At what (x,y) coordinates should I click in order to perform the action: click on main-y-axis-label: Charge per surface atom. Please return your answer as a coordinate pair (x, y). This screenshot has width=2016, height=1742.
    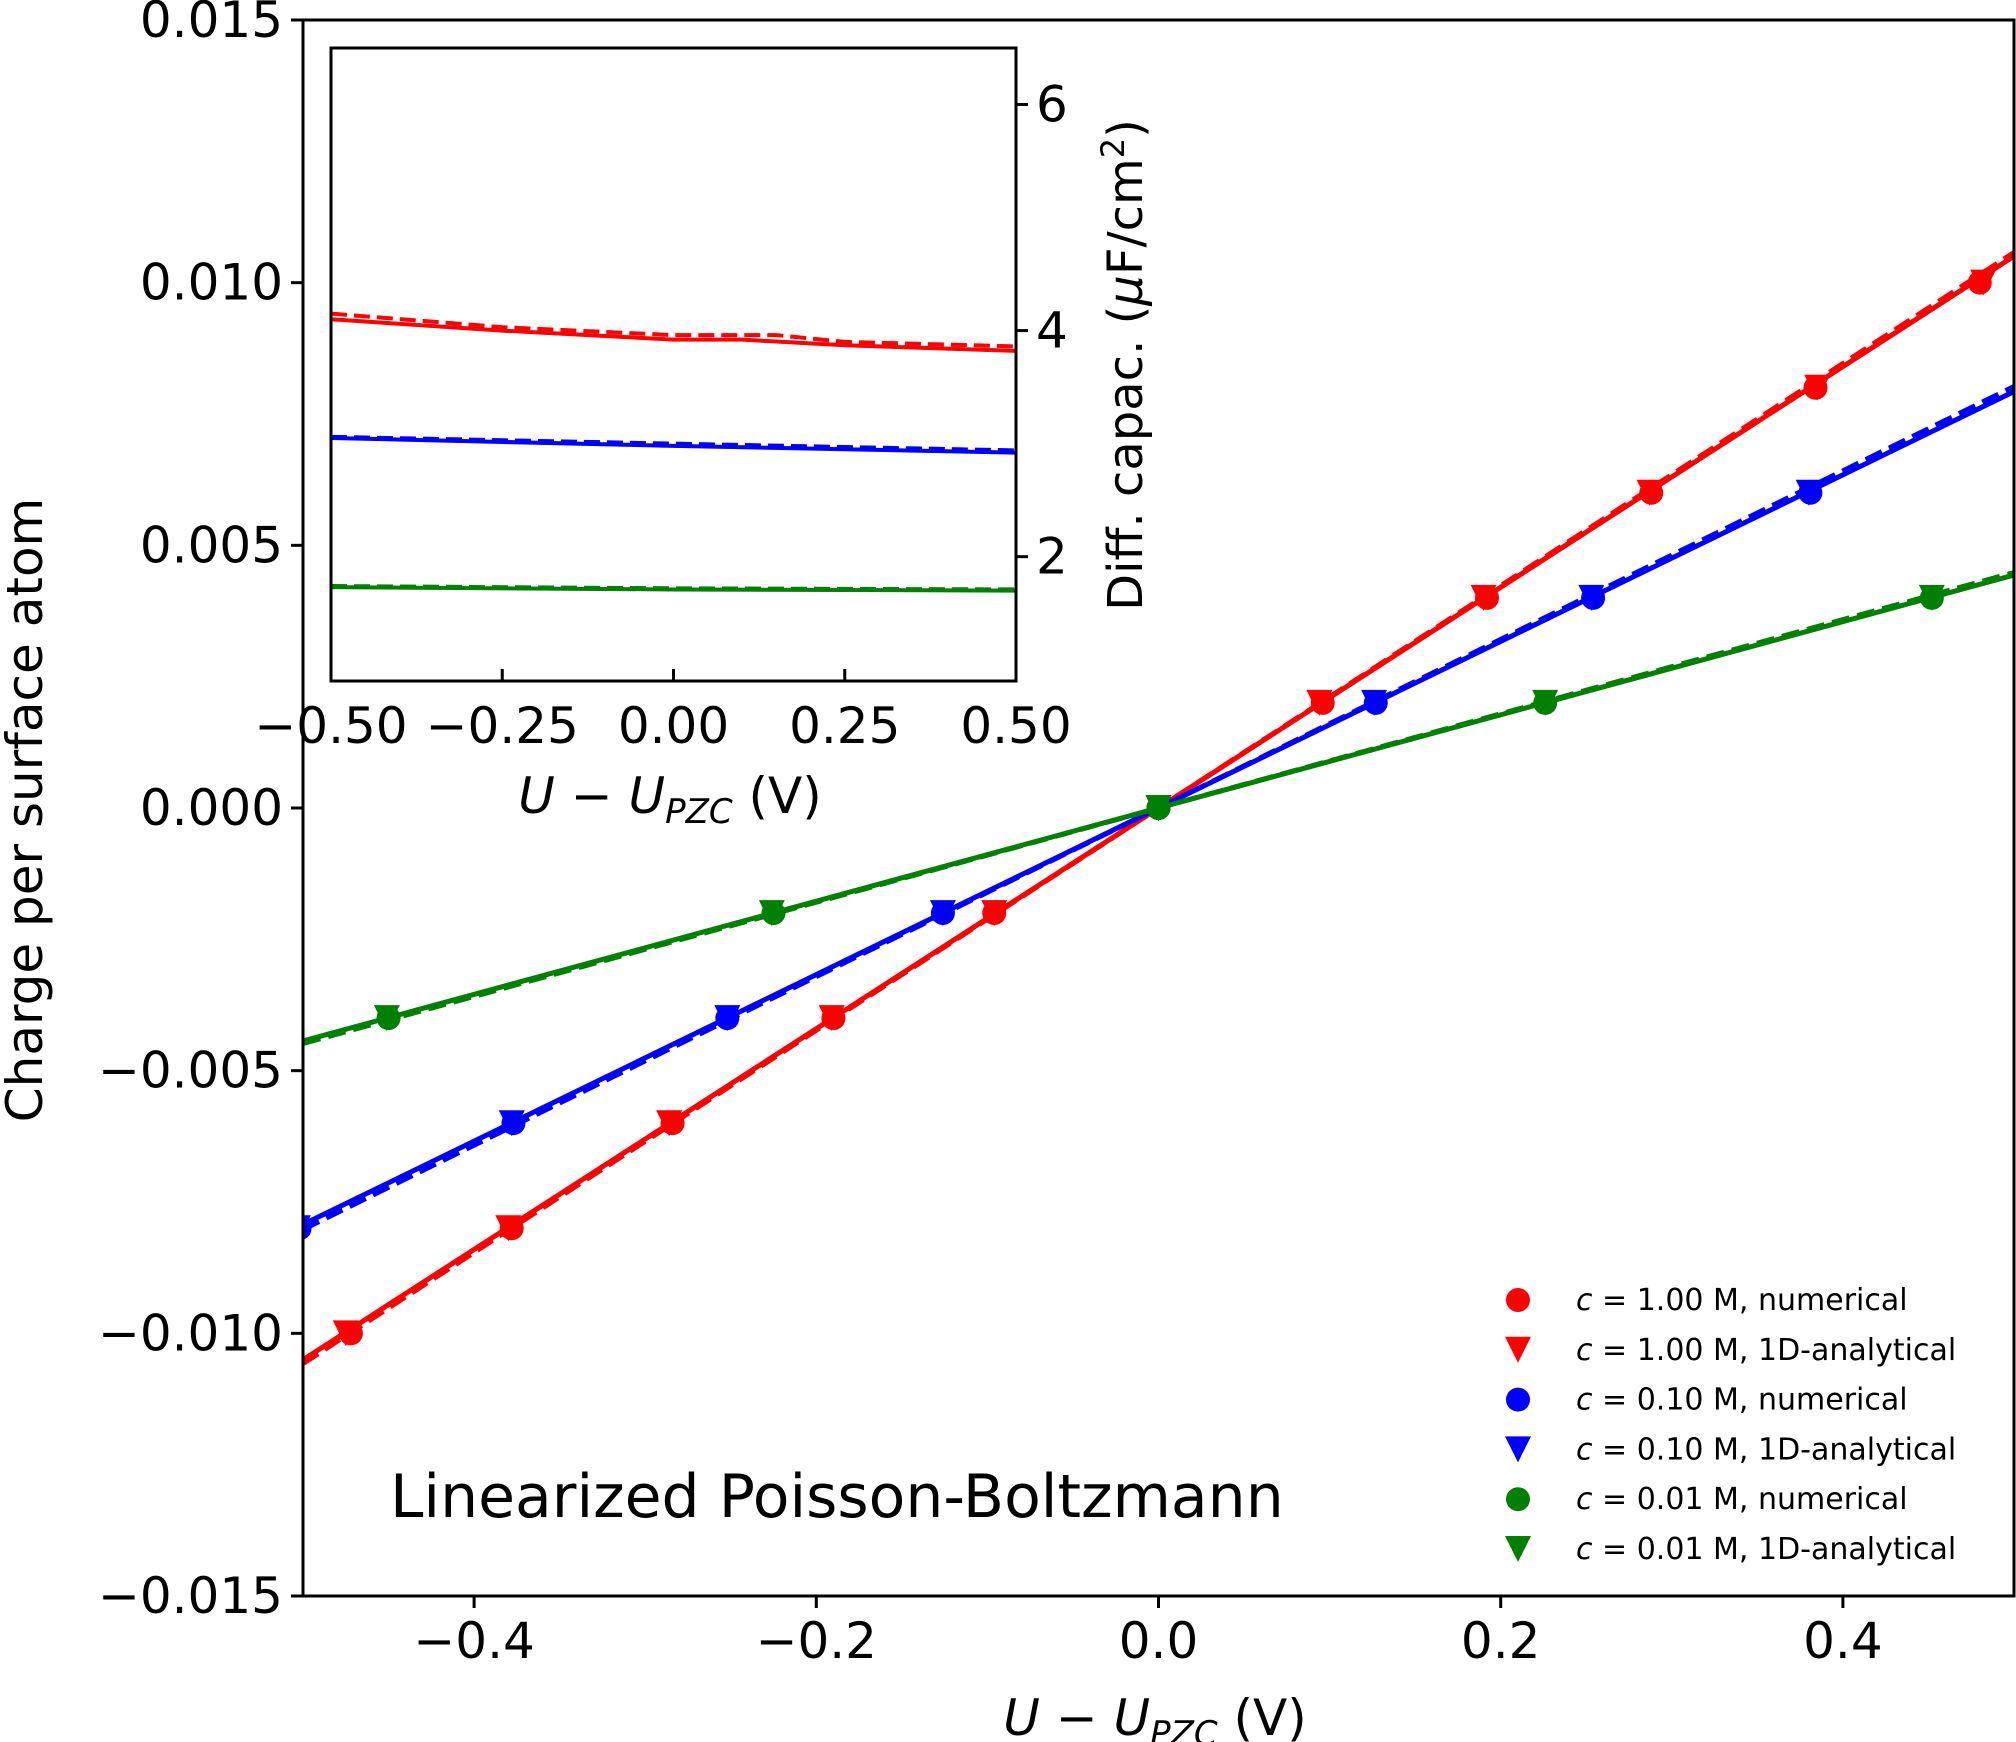
    Looking at the image, I should click on (27, 810).